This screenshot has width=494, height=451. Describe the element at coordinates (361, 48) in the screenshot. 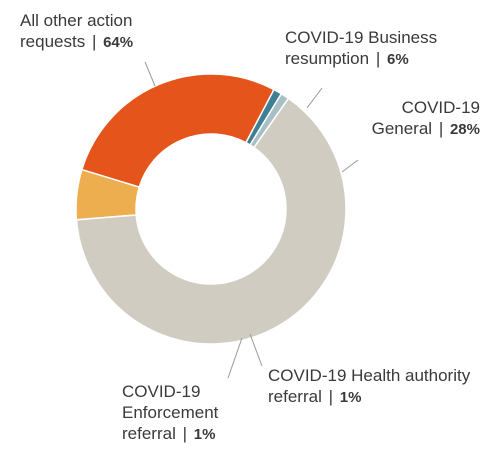

I see `label-name: COVID-19 Business resumption` at that location.